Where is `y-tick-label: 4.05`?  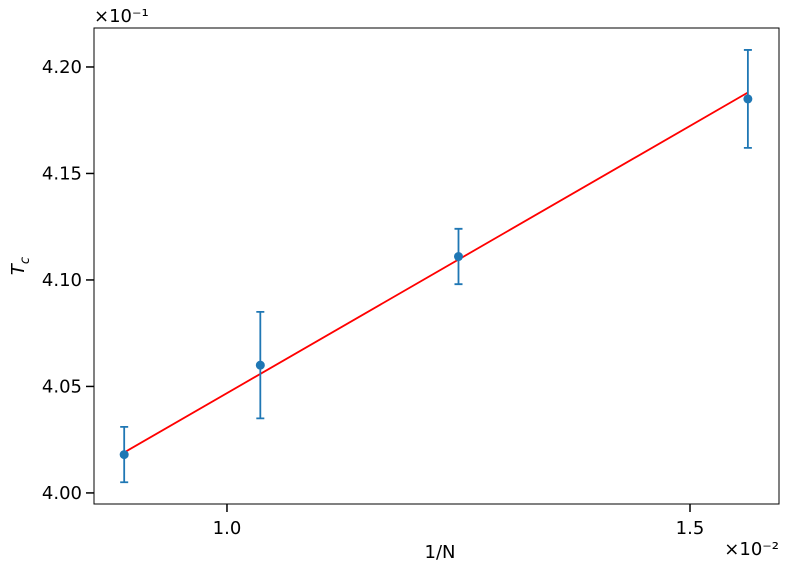
y-tick-label: 4.05 is located at coordinates (62, 386).